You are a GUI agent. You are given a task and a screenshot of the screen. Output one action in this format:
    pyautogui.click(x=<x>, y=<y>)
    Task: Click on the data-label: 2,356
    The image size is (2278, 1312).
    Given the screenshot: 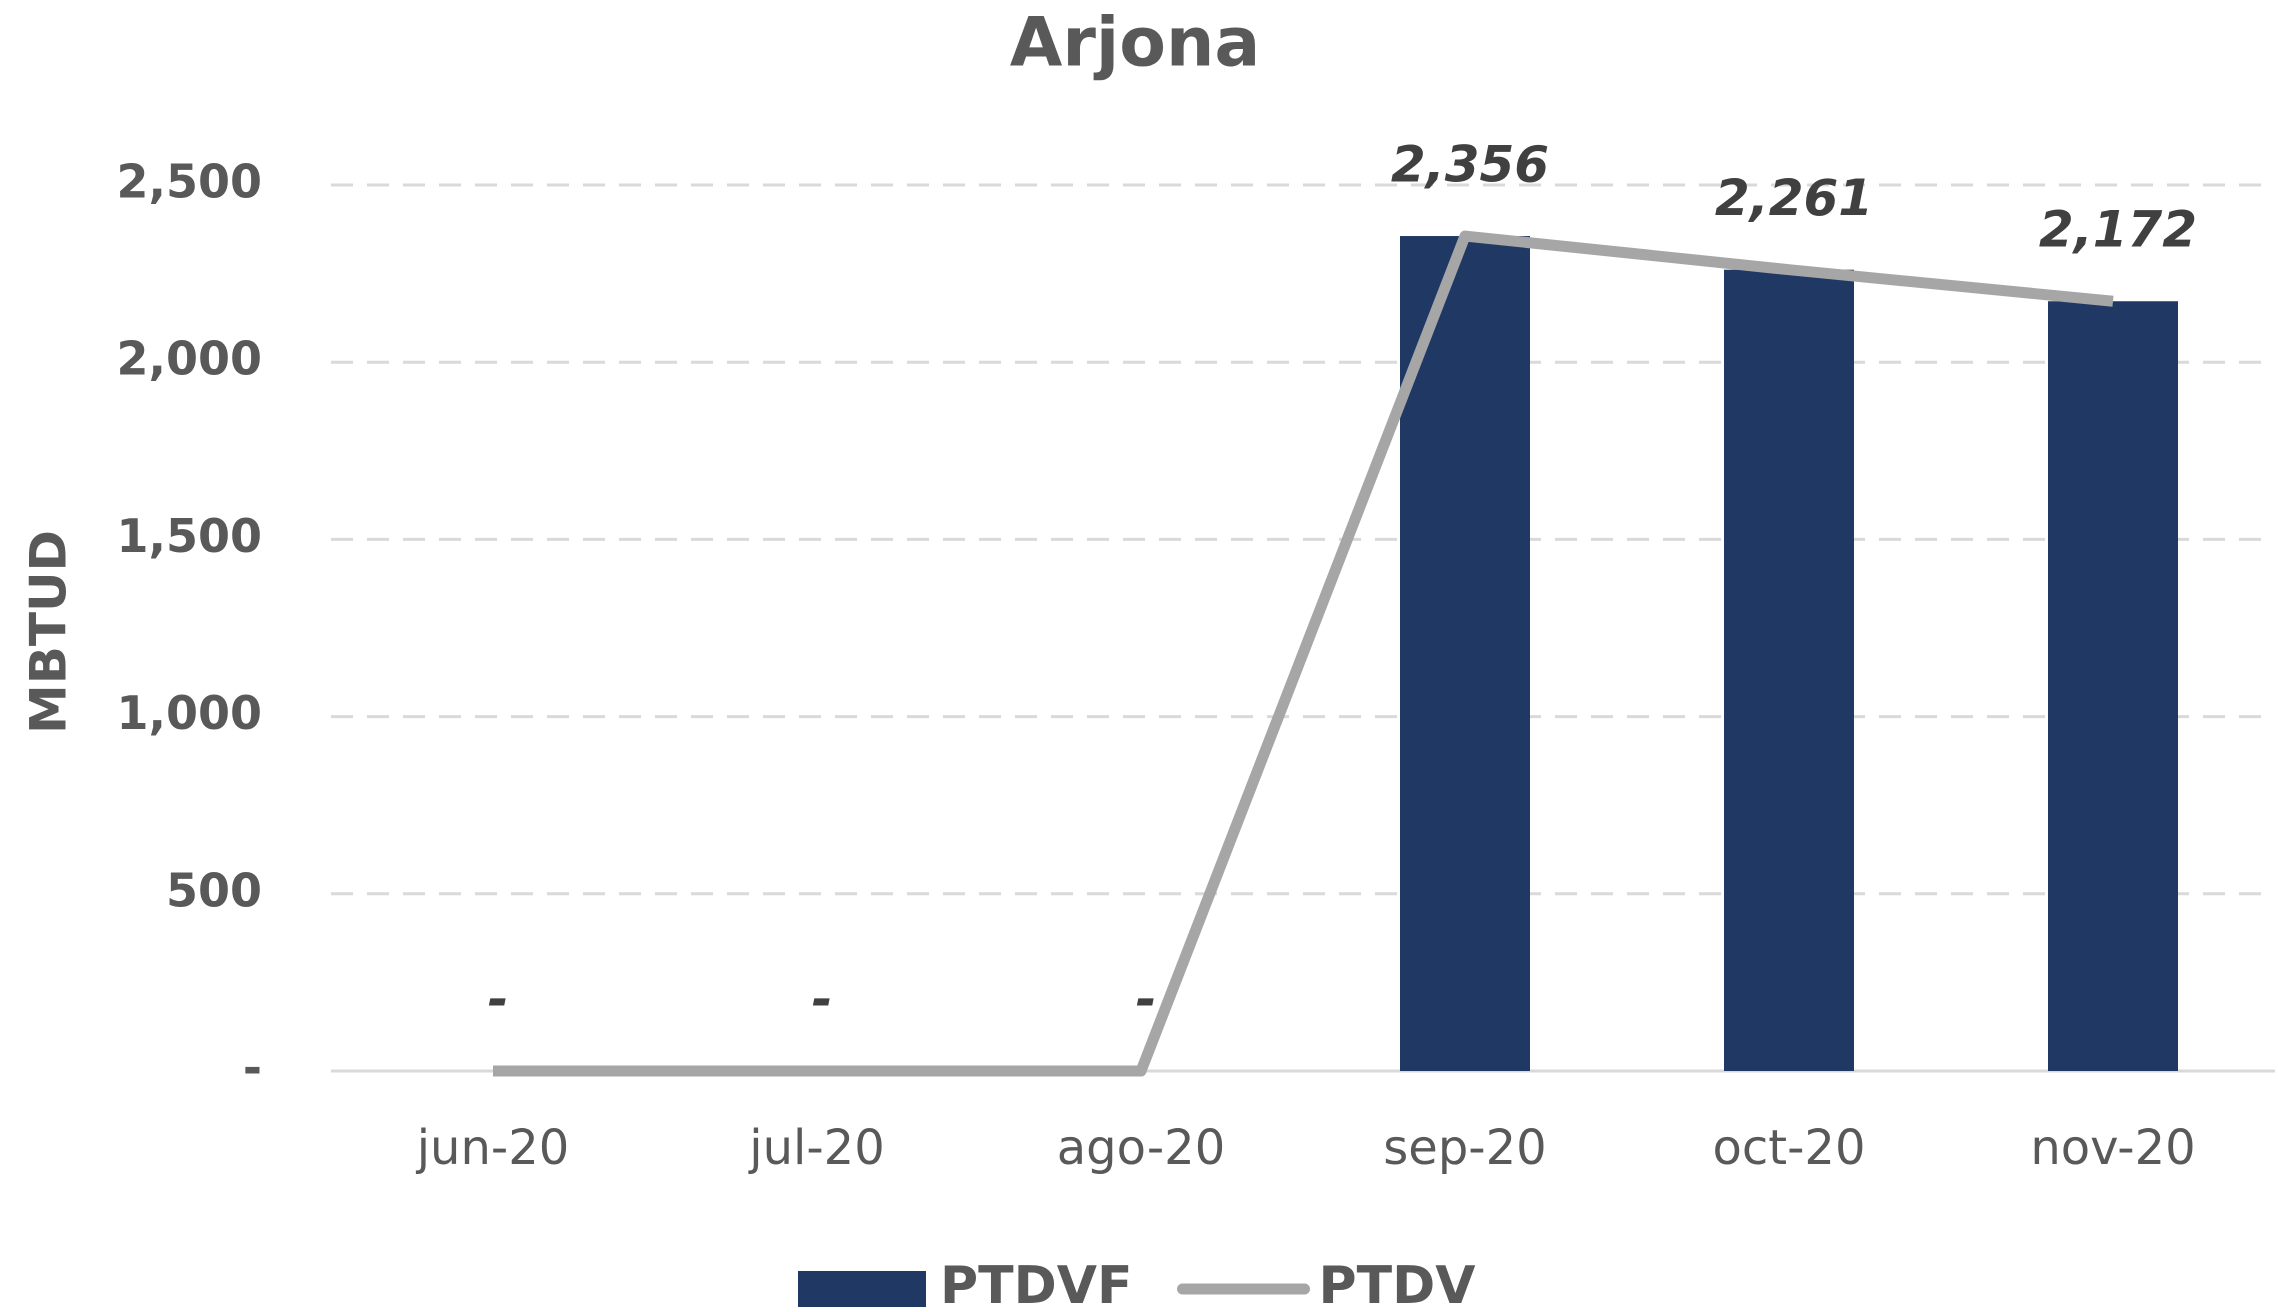 What is the action you would take?
    pyautogui.click(x=1470, y=165)
    